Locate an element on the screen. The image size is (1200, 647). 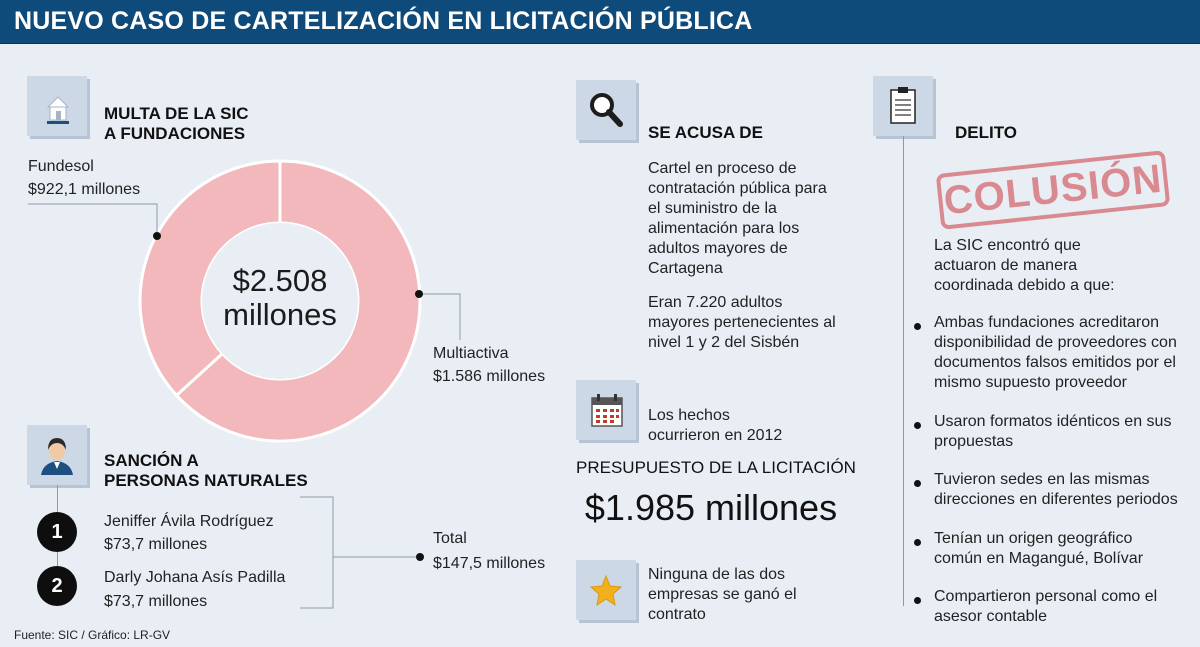
multa-icon-box is located at coordinates (57, 106).